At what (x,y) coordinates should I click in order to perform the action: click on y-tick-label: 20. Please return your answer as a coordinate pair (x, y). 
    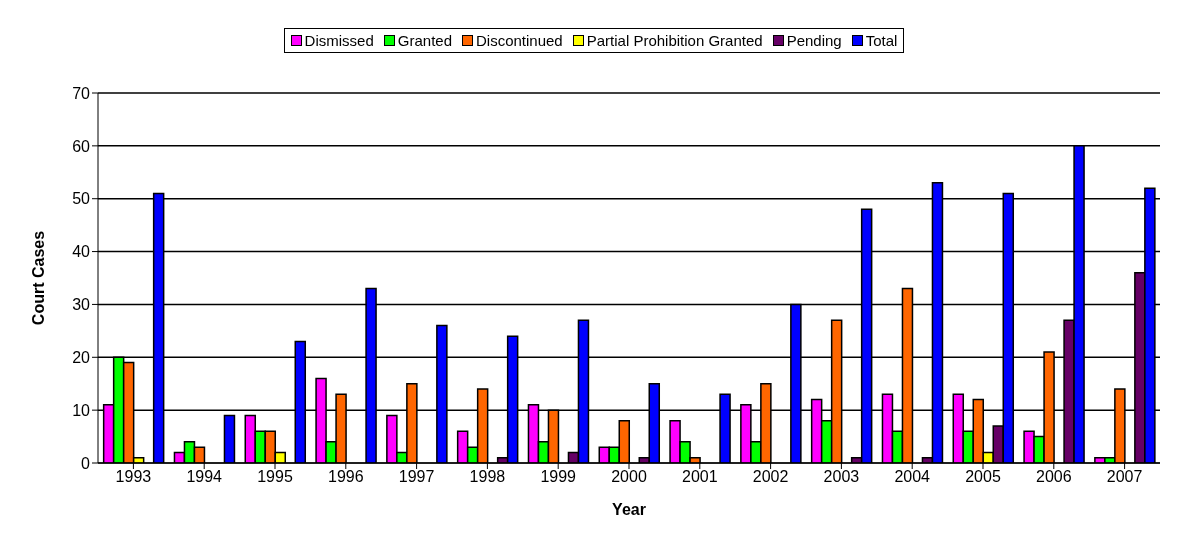
    Looking at the image, I should click on (81, 357).